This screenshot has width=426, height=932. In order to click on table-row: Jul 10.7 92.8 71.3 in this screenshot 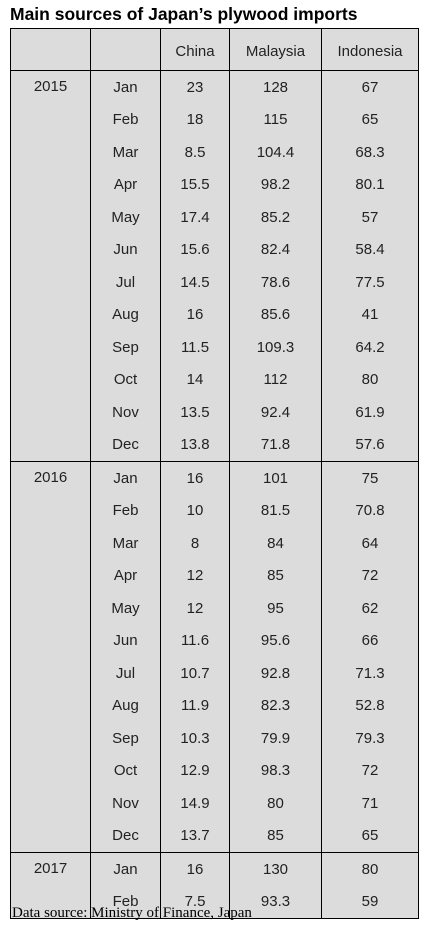, I will do `click(215, 673)`.